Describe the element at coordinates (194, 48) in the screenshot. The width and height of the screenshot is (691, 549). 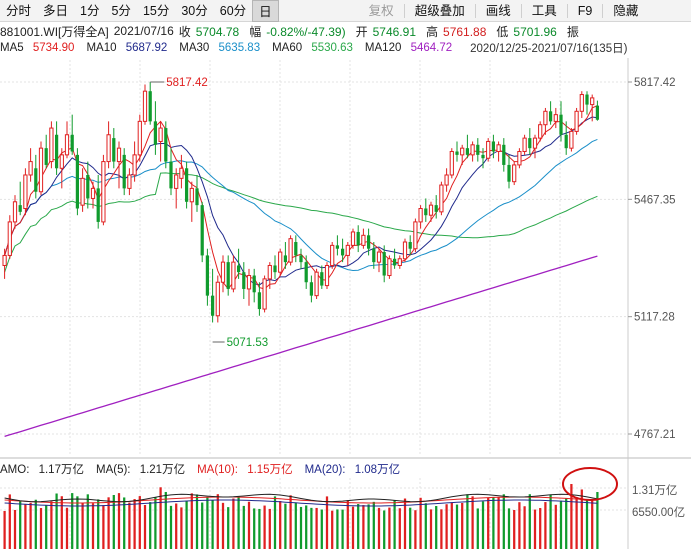
I see `ma-legend-label: MA30` at that location.